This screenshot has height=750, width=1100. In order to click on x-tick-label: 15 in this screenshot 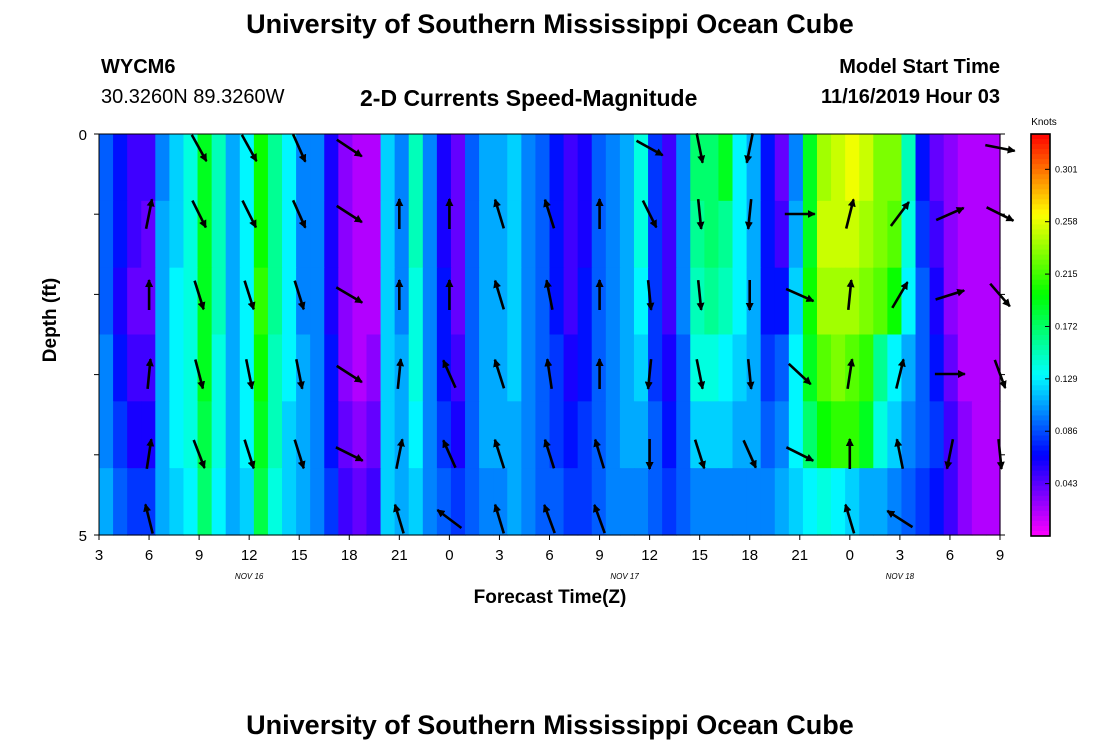, I will do `click(699, 555)`.